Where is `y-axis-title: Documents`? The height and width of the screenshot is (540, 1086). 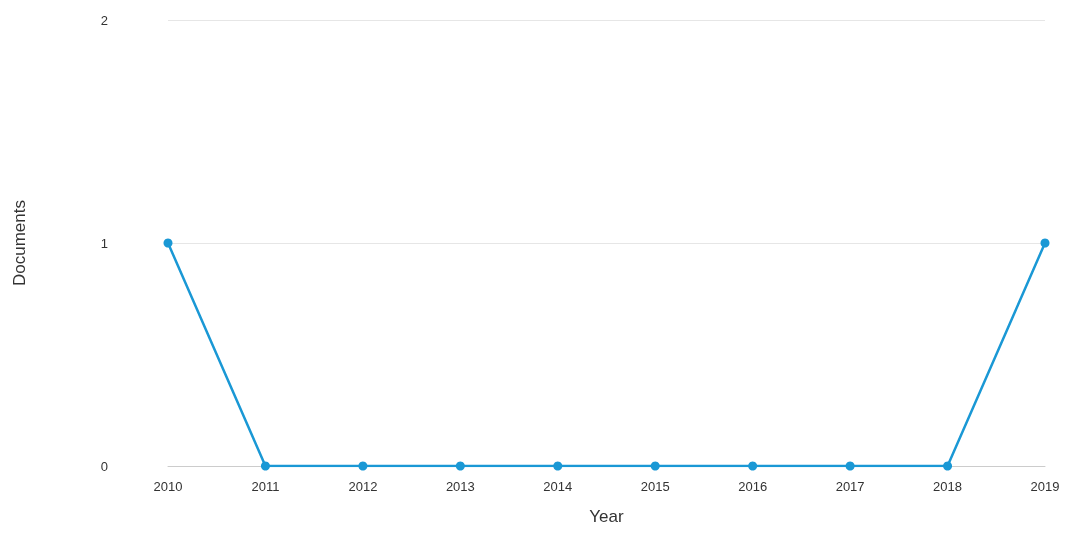
y-axis-title: Documents is located at coordinates (19, 243).